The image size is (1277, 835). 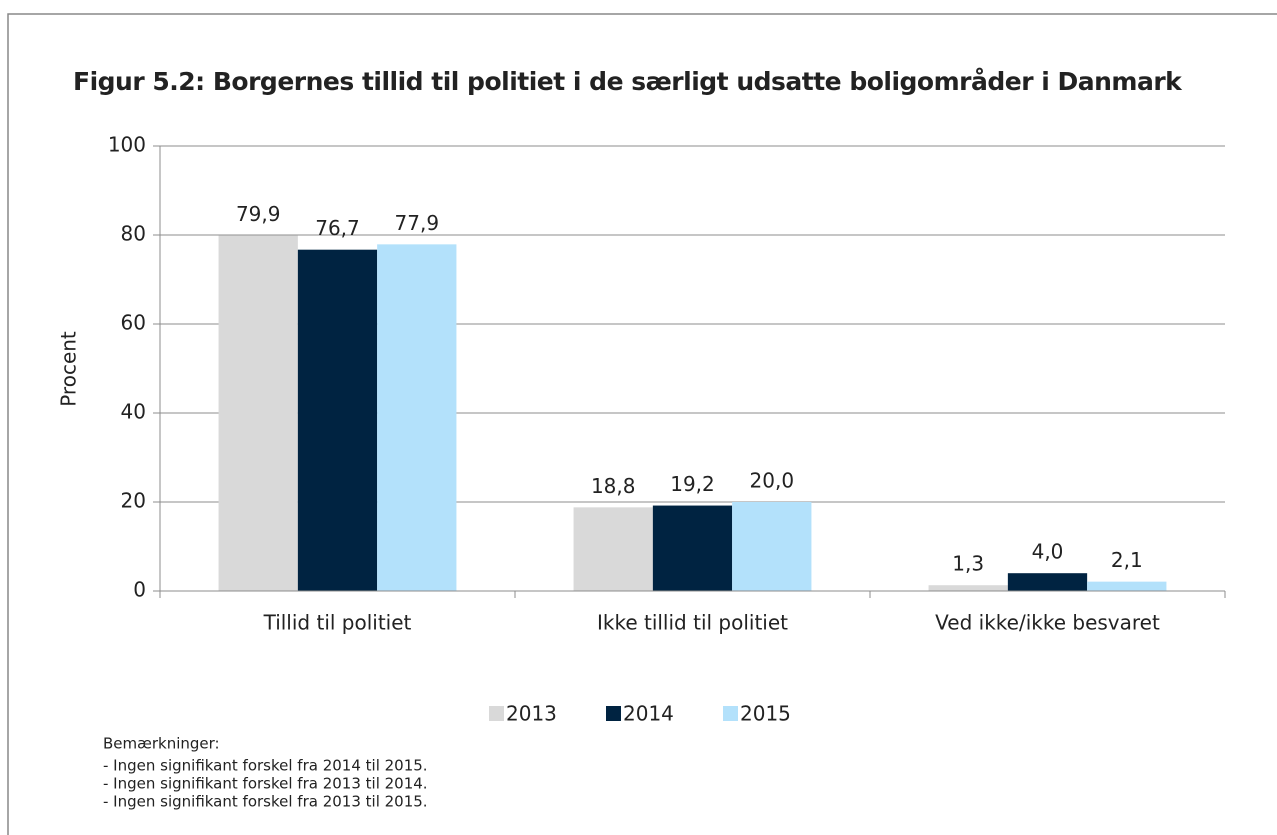 What do you see at coordinates (133, 412) in the screenshot?
I see `y-tick-label: 40` at bounding box center [133, 412].